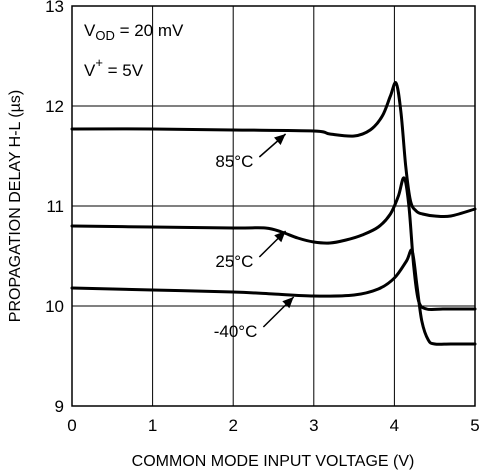  Describe the element at coordinates (54, 106) in the screenshot. I see `y-tick-label-3: 12` at that location.